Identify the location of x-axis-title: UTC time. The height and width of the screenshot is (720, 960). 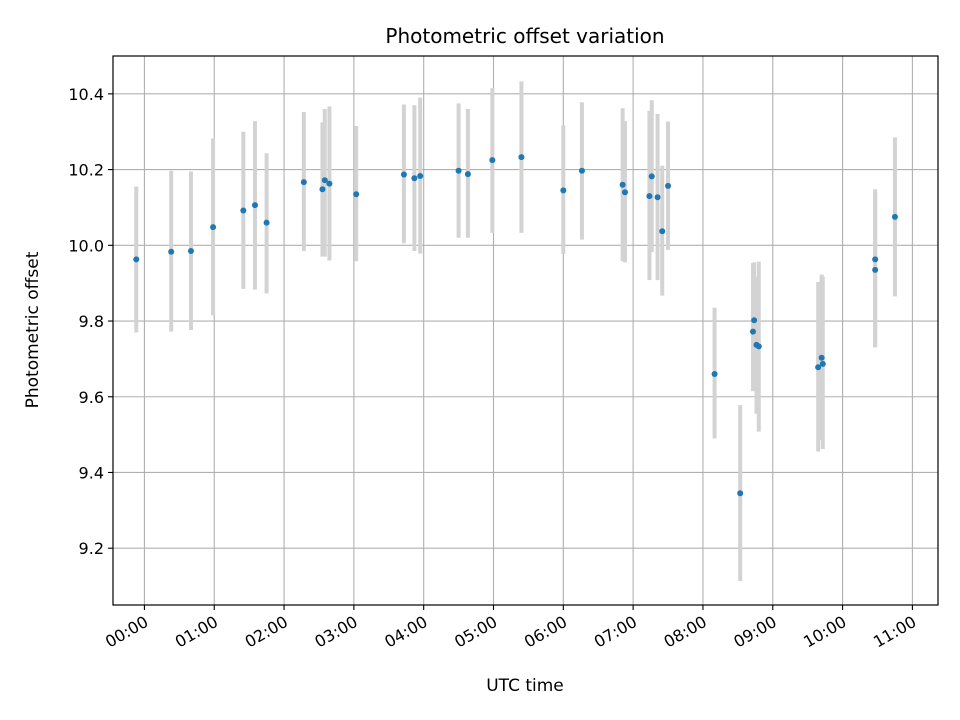
(525, 686).